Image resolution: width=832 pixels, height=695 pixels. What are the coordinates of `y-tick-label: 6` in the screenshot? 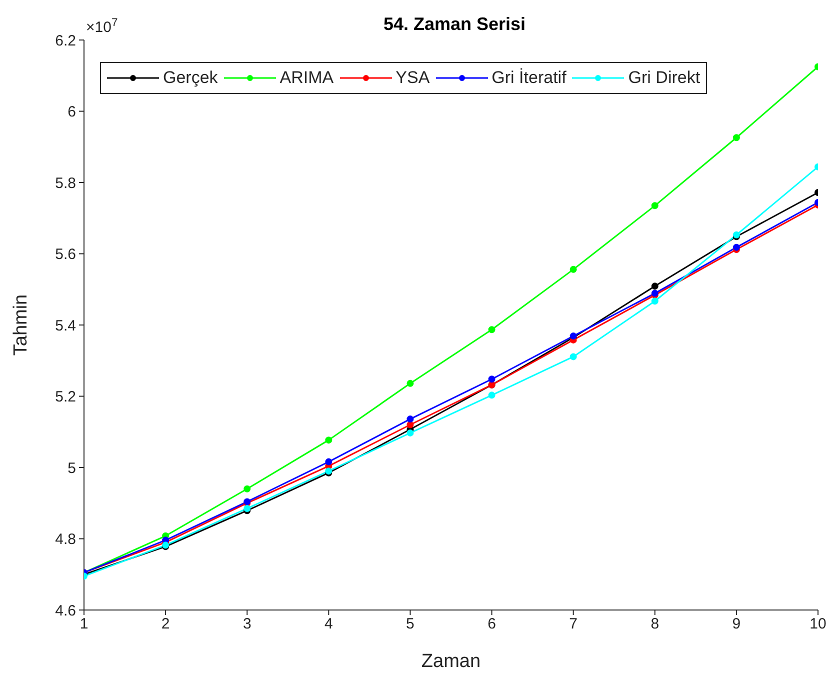 It's located at (72, 112).